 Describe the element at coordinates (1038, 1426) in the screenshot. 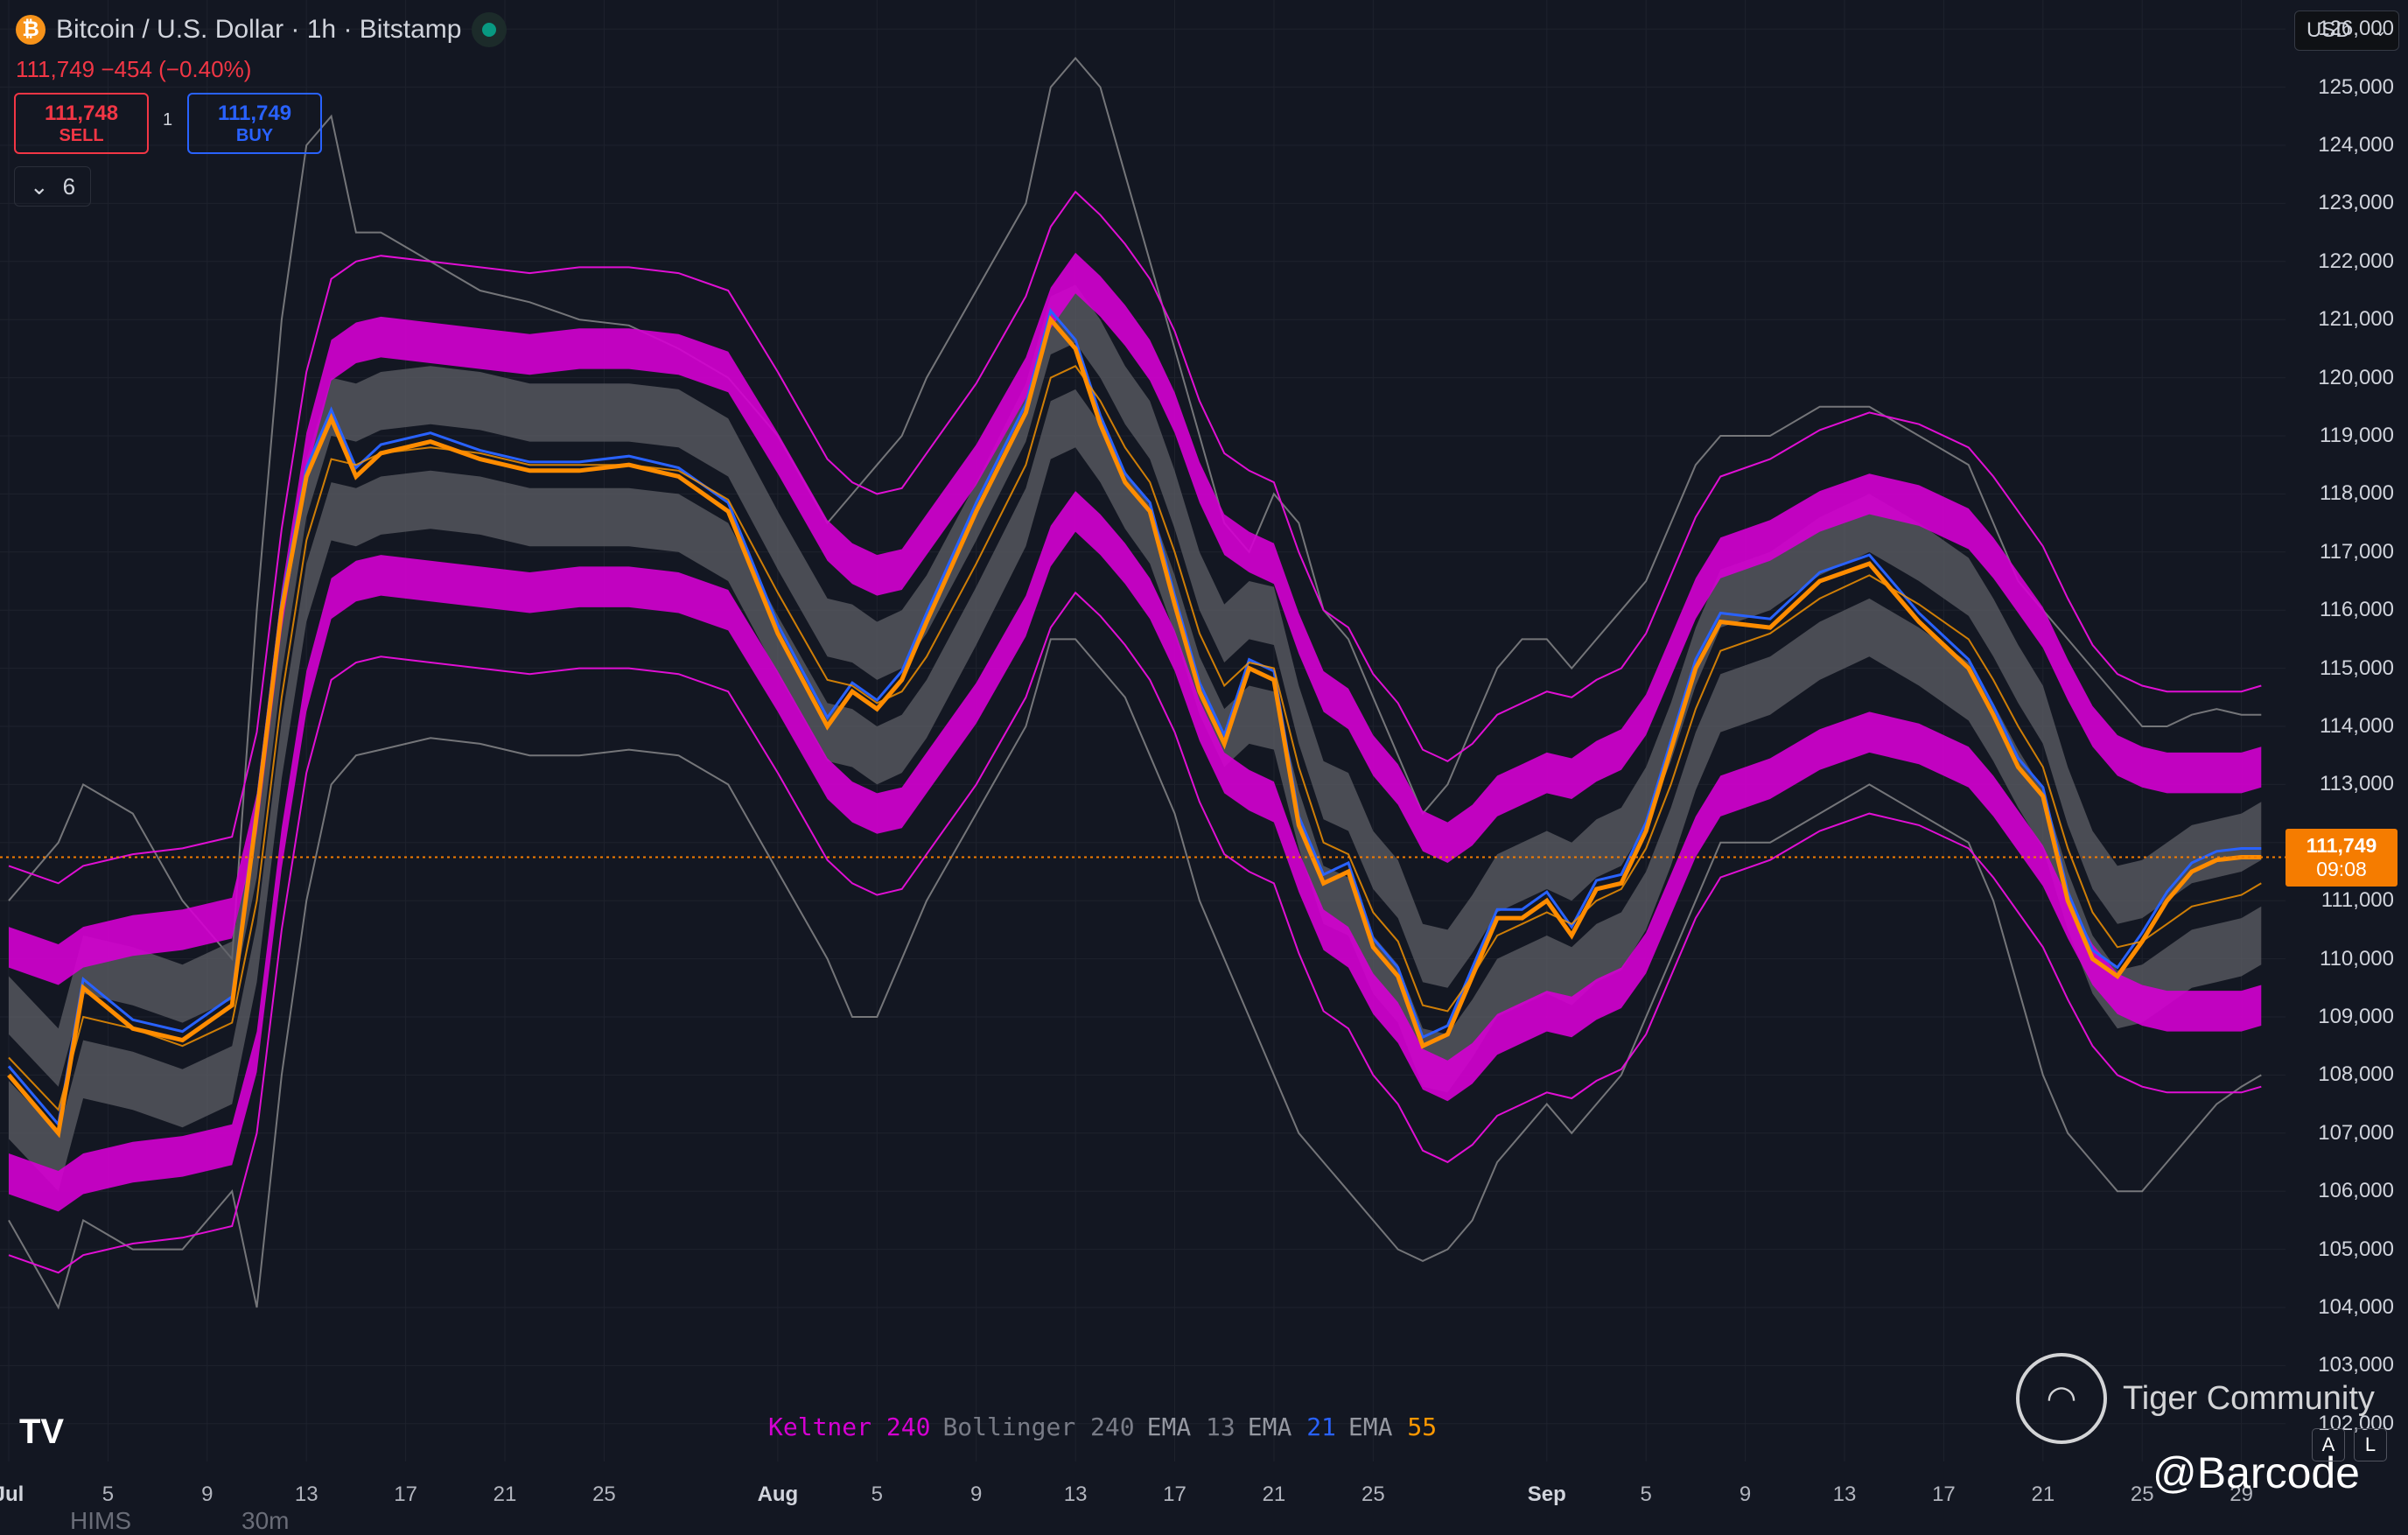

I see `legend-bollinger: Bollinger 240` at that location.